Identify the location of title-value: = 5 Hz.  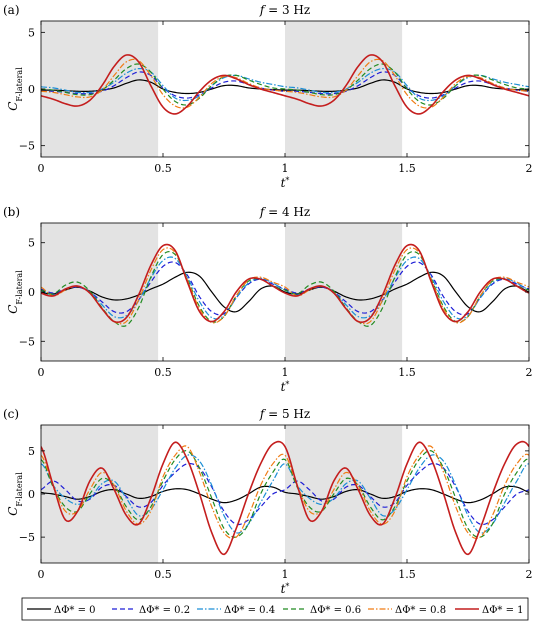
(287, 414).